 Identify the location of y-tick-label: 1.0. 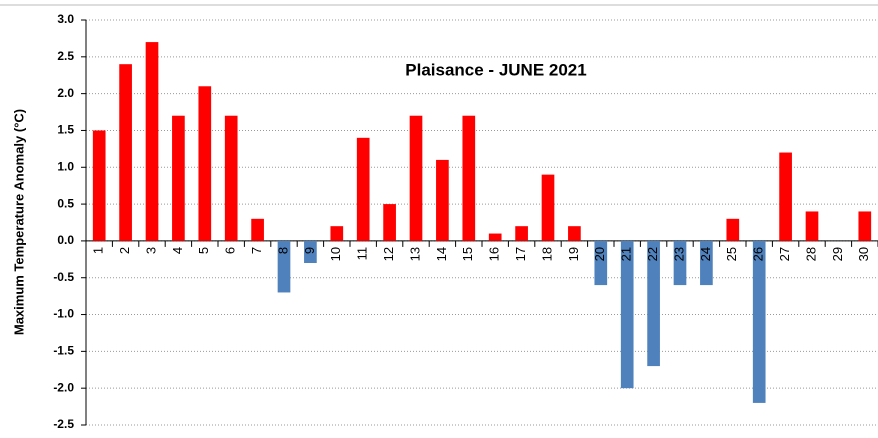
(65, 166).